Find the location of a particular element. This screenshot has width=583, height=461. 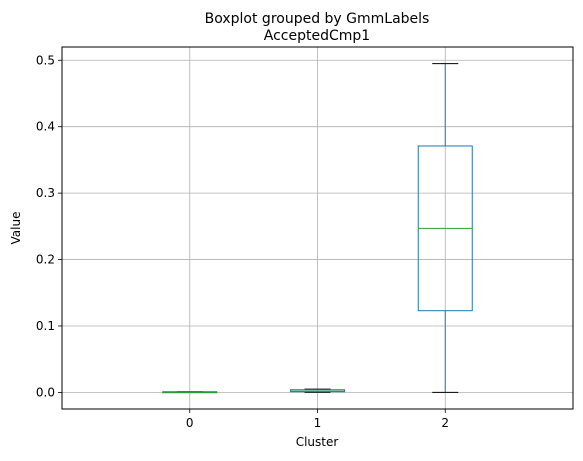

y-tick-label: 0.3 is located at coordinates (45, 193).